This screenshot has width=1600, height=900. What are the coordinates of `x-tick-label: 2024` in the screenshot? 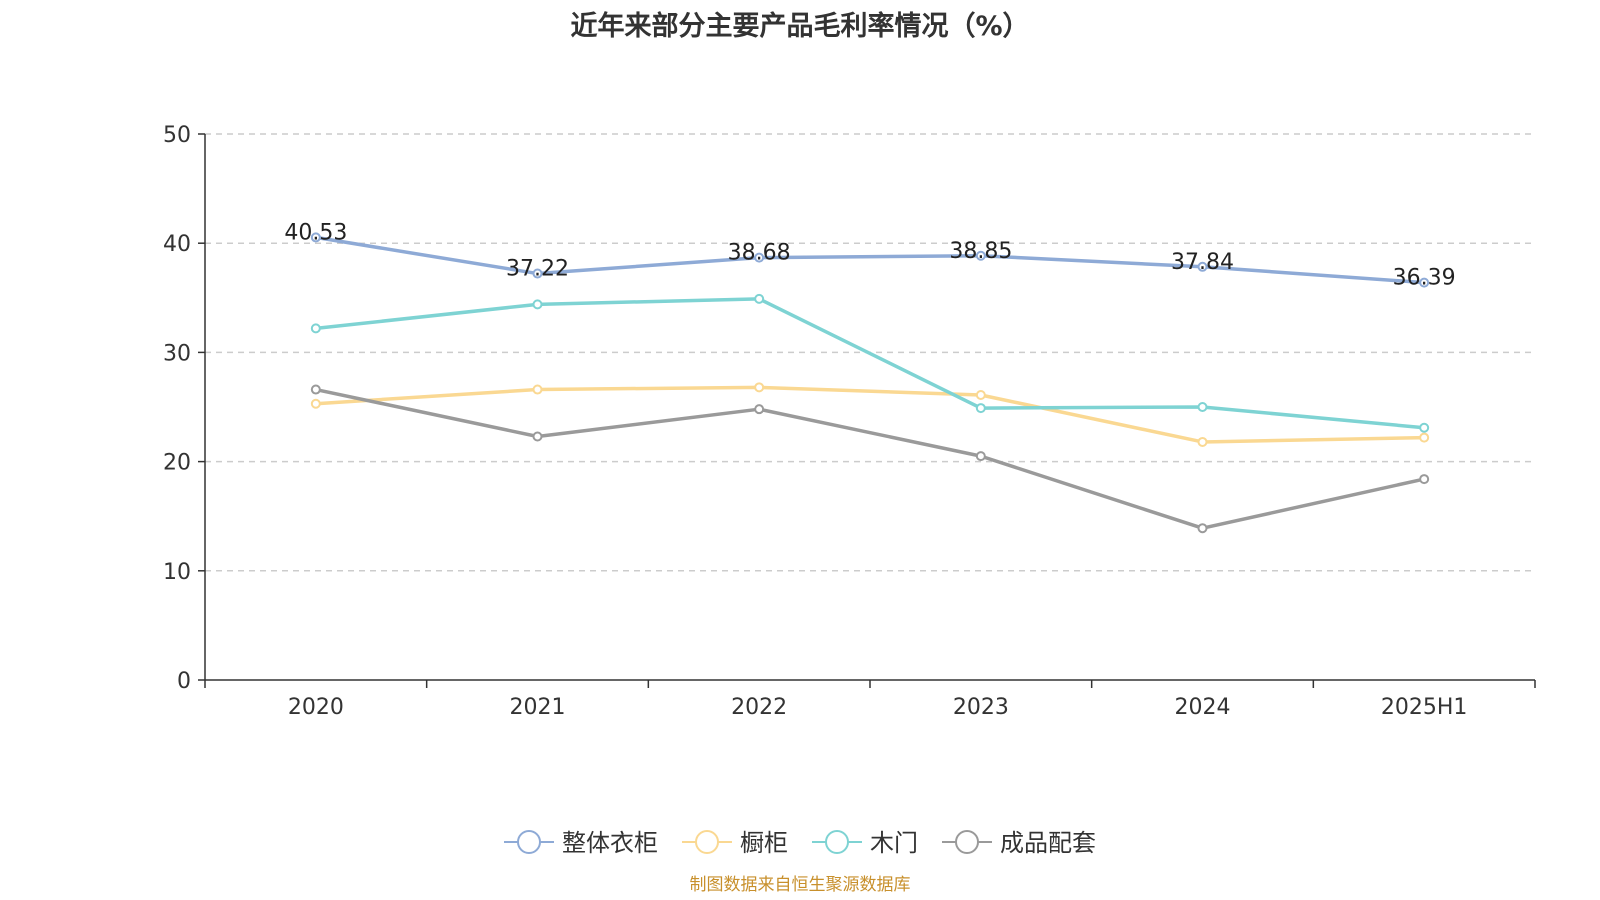 It's located at (1203, 707).